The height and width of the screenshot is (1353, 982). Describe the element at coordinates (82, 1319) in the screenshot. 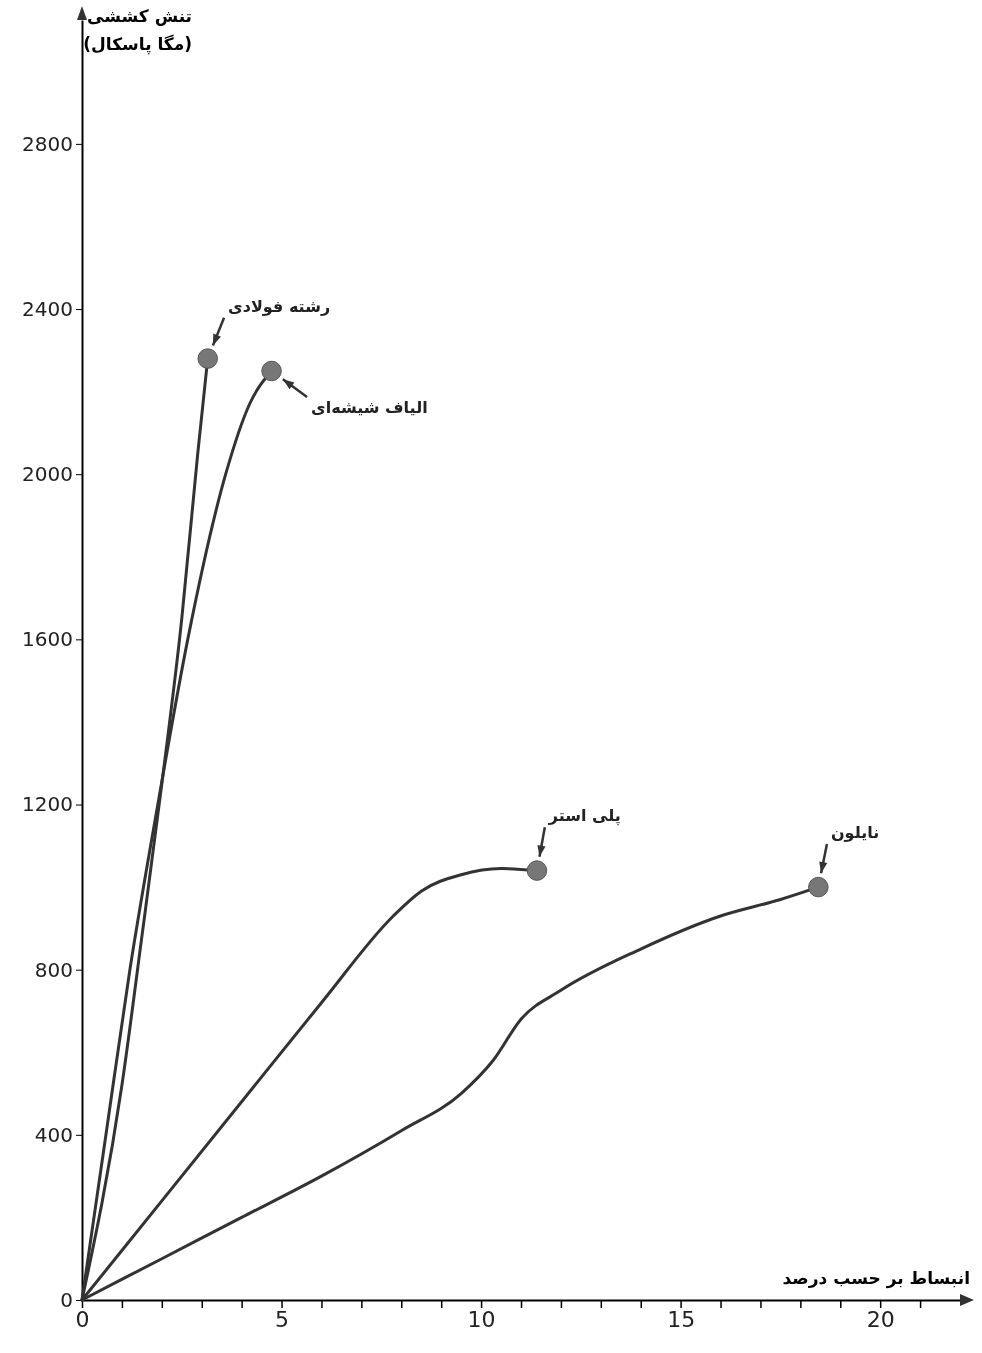

I see `x-tick-label: 0` at that location.